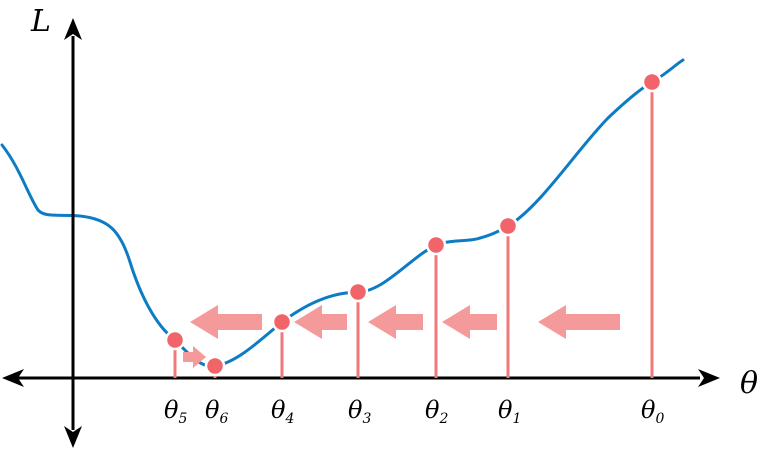  I want to click on label-theta4: θ4, so click(282, 411).